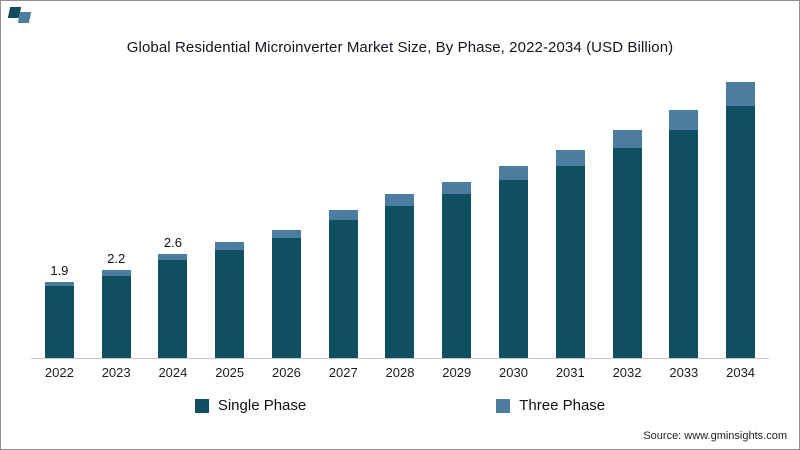  I want to click on bar-slot: 1.9, so click(59, 310).